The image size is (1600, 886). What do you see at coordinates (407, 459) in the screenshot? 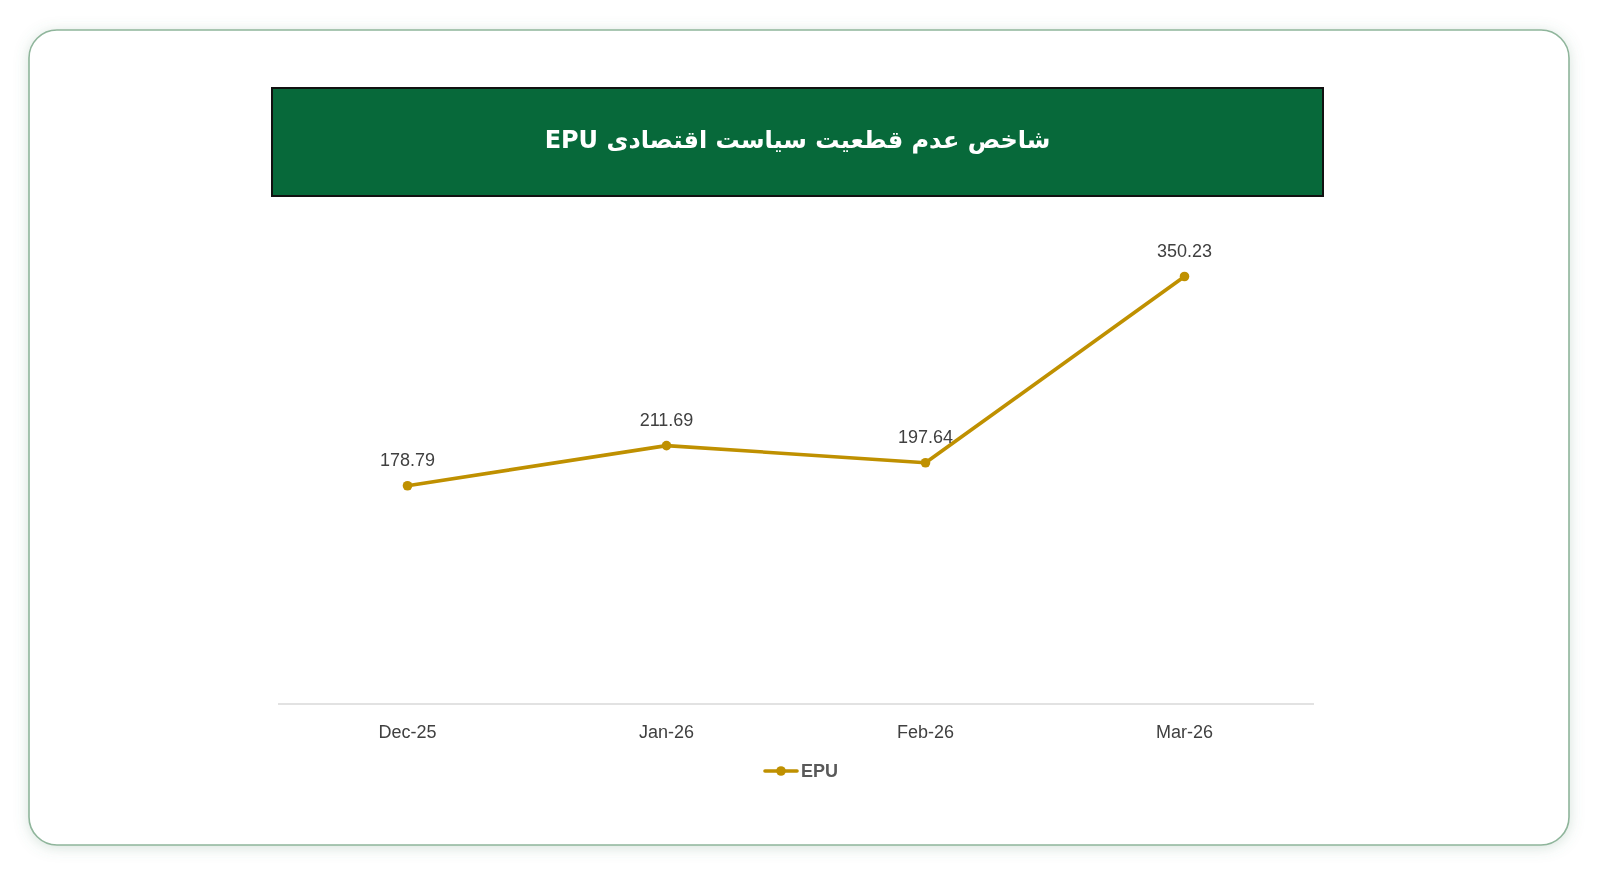
I see `data-label: 178.79` at bounding box center [407, 459].